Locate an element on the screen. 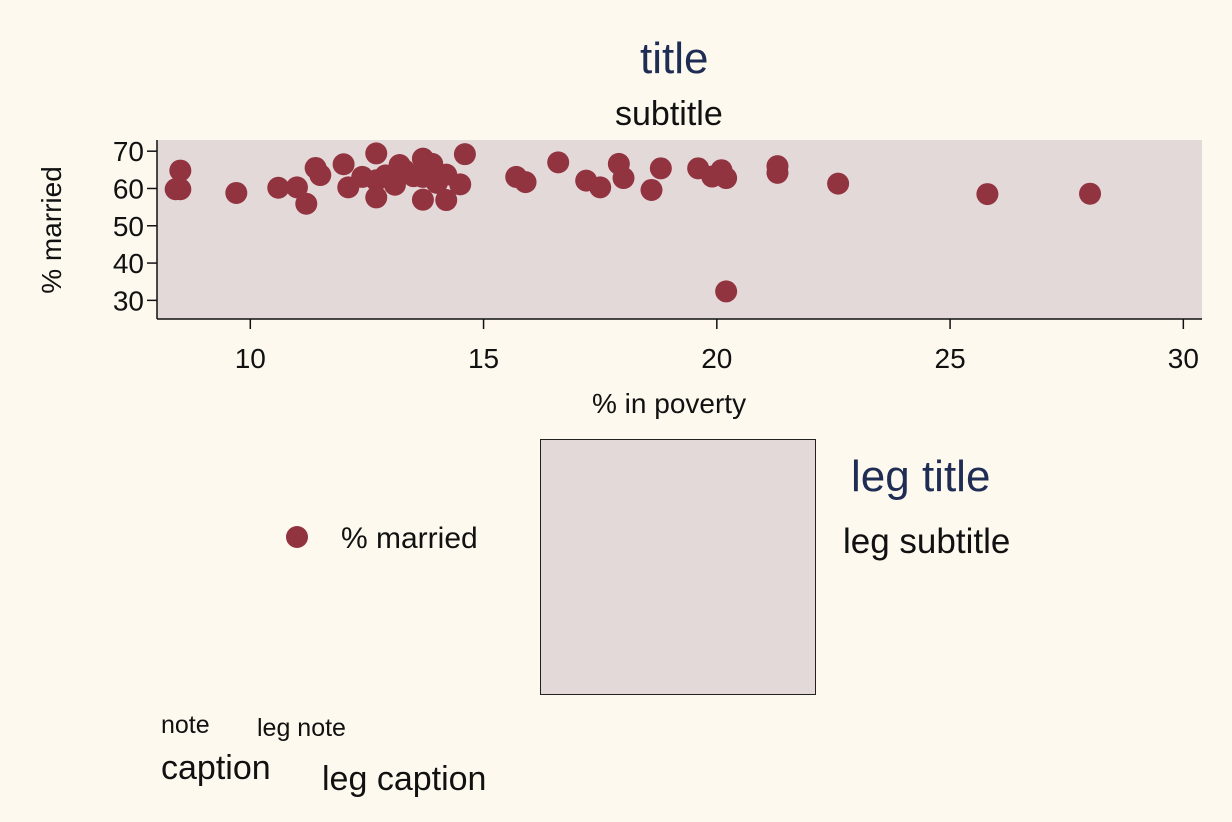  y-tick-label: 60 is located at coordinates (128, 188).